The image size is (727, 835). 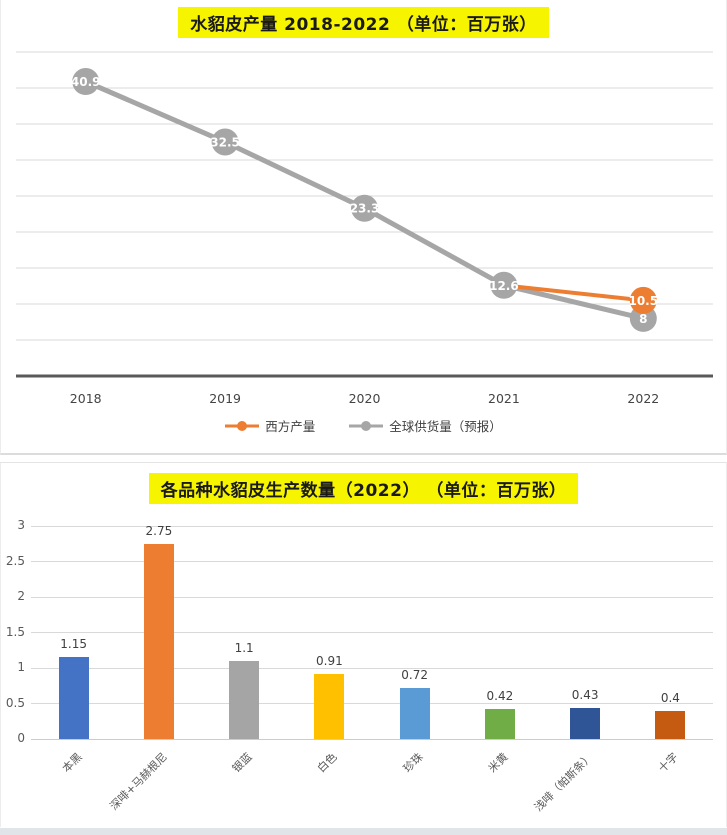 I want to click on bar-浅啡（帕斯条）, so click(x=585, y=723).